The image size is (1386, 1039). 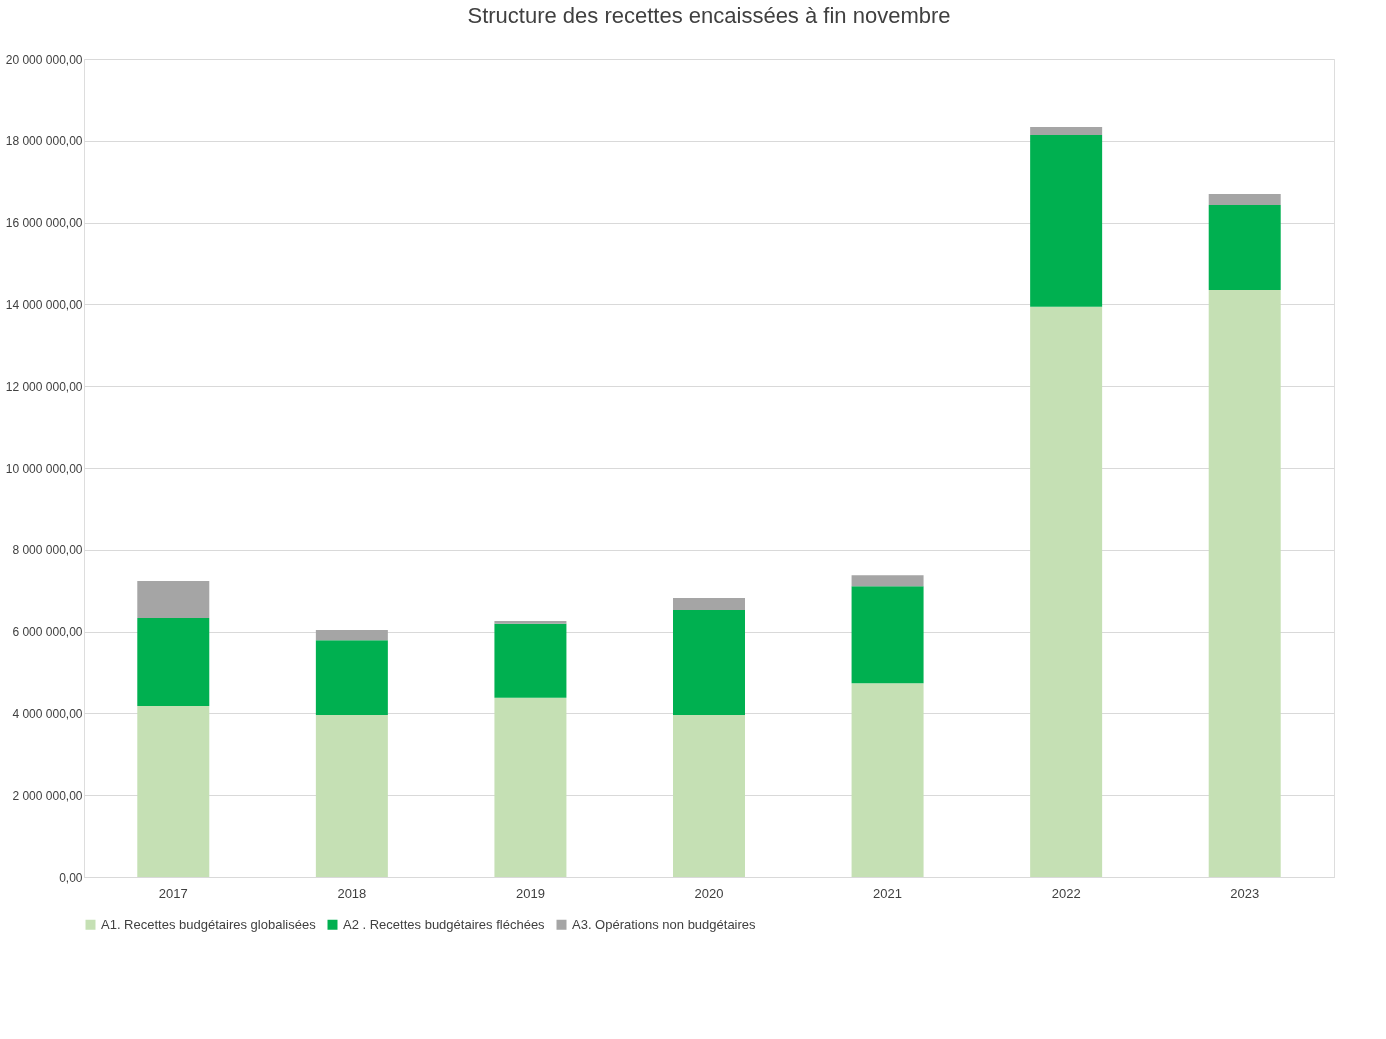 I want to click on x-tick-label: 2022, so click(x=1066, y=893).